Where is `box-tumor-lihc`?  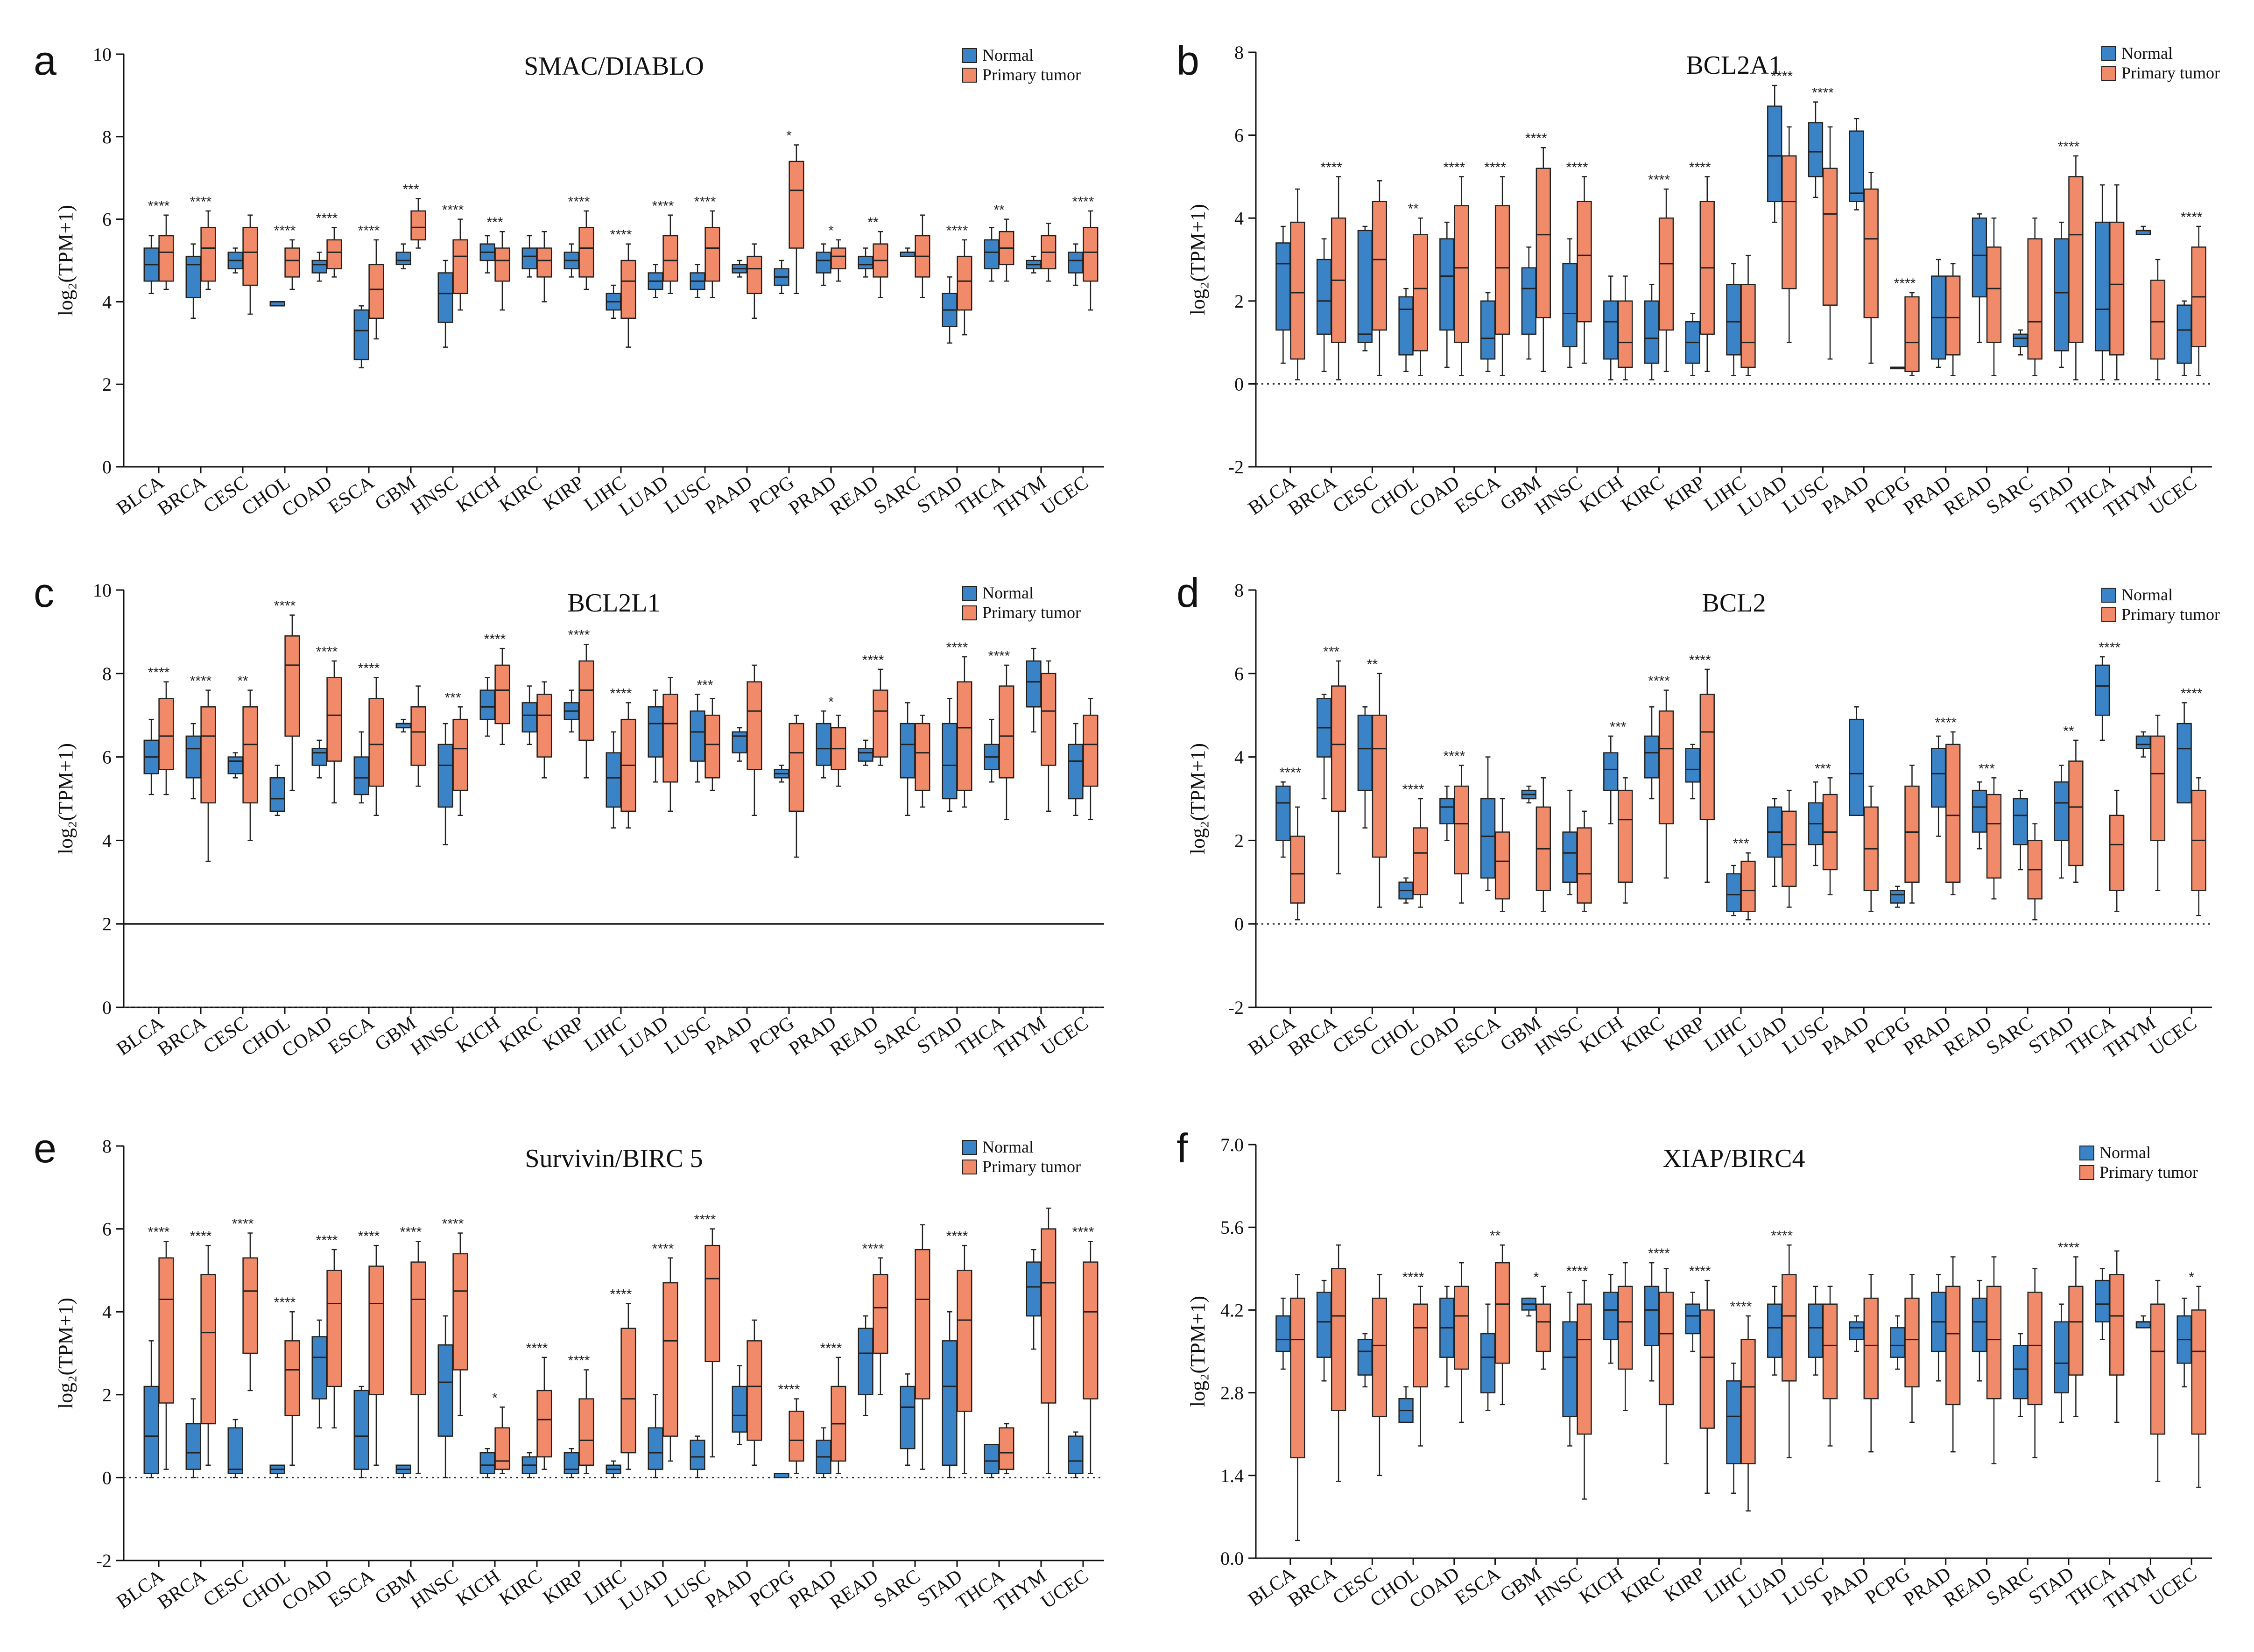 box-tumor-lihc is located at coordinates (1748, 1413).